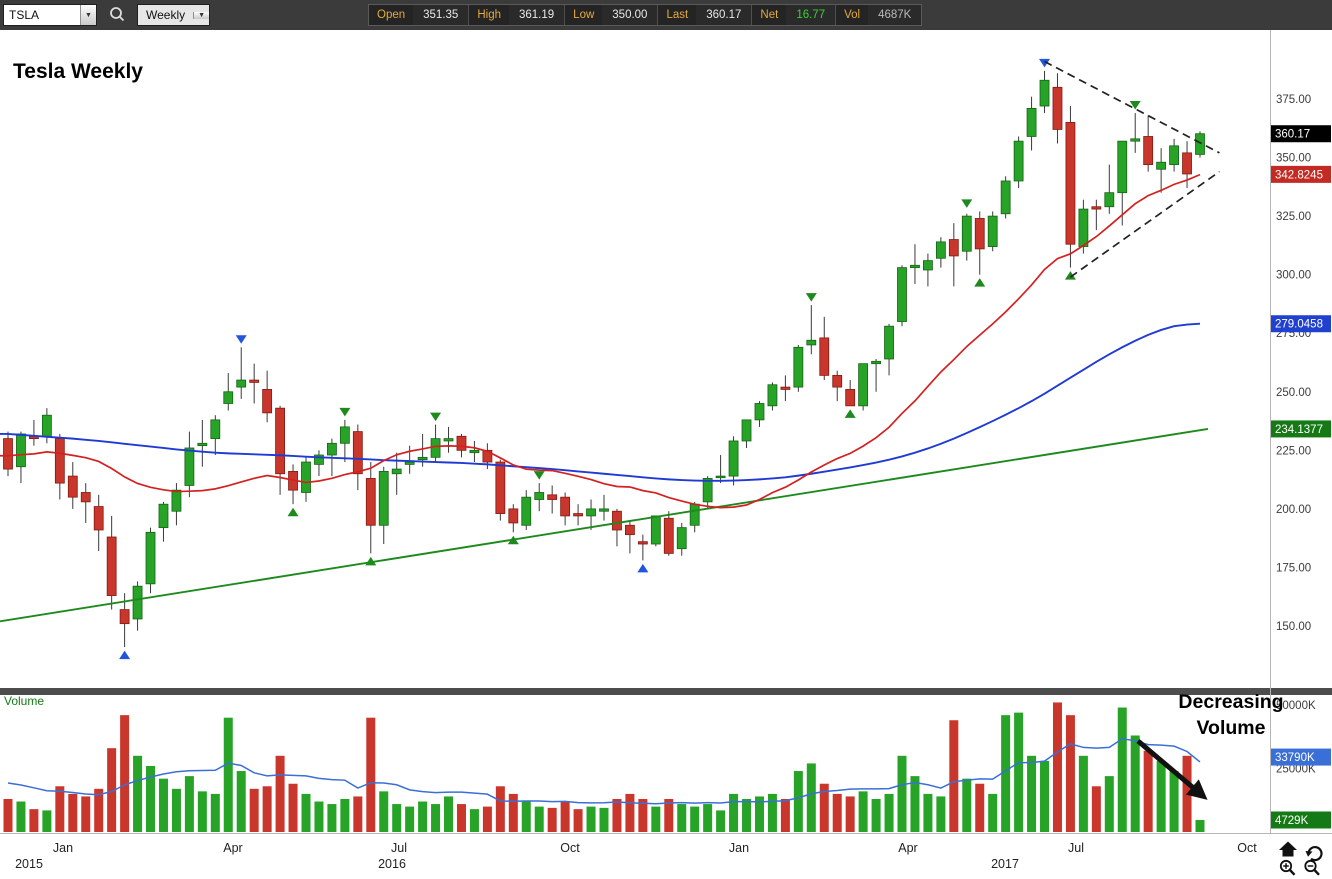  What do you see at coordinates (1288, 845) in the screenshot?
I see `home-icon` at bounding box center [1288, 845].